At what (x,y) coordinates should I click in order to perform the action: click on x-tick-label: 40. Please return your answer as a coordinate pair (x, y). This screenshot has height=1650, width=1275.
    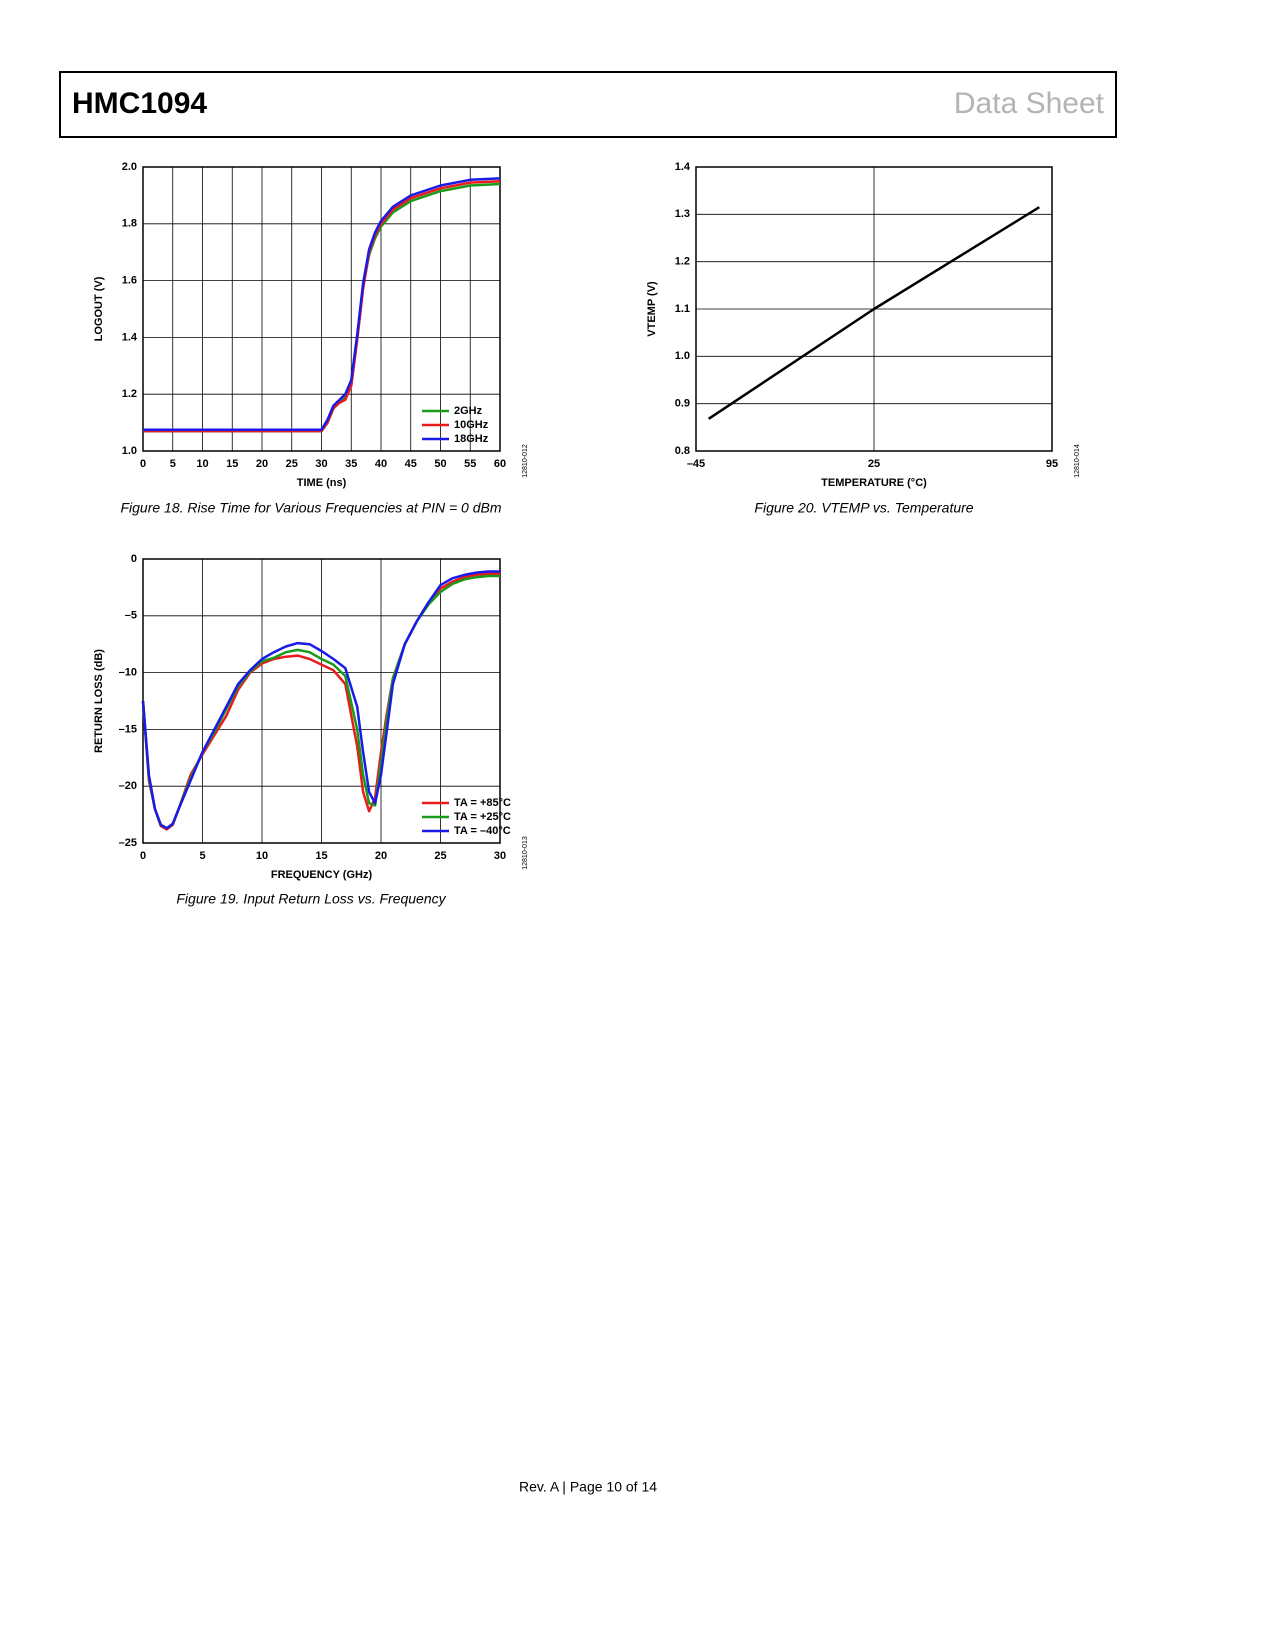
    Looking at the image, I should click on (381, 464).